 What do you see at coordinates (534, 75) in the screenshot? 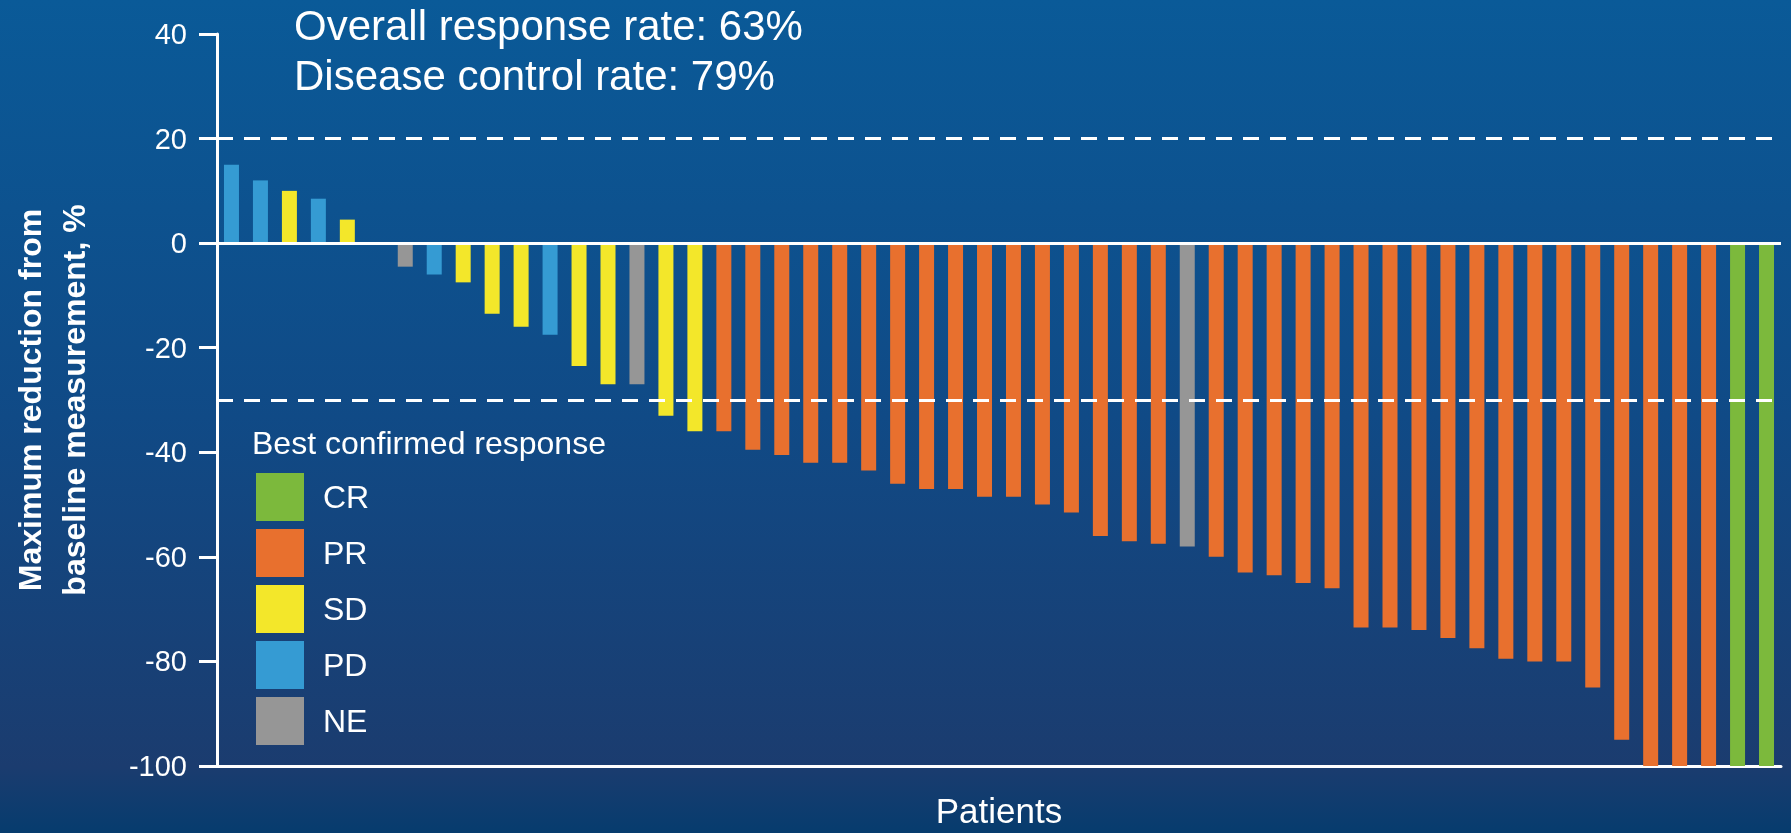
I see `annotation: Disease control rate: 79%` at bounding box center [534, 75].